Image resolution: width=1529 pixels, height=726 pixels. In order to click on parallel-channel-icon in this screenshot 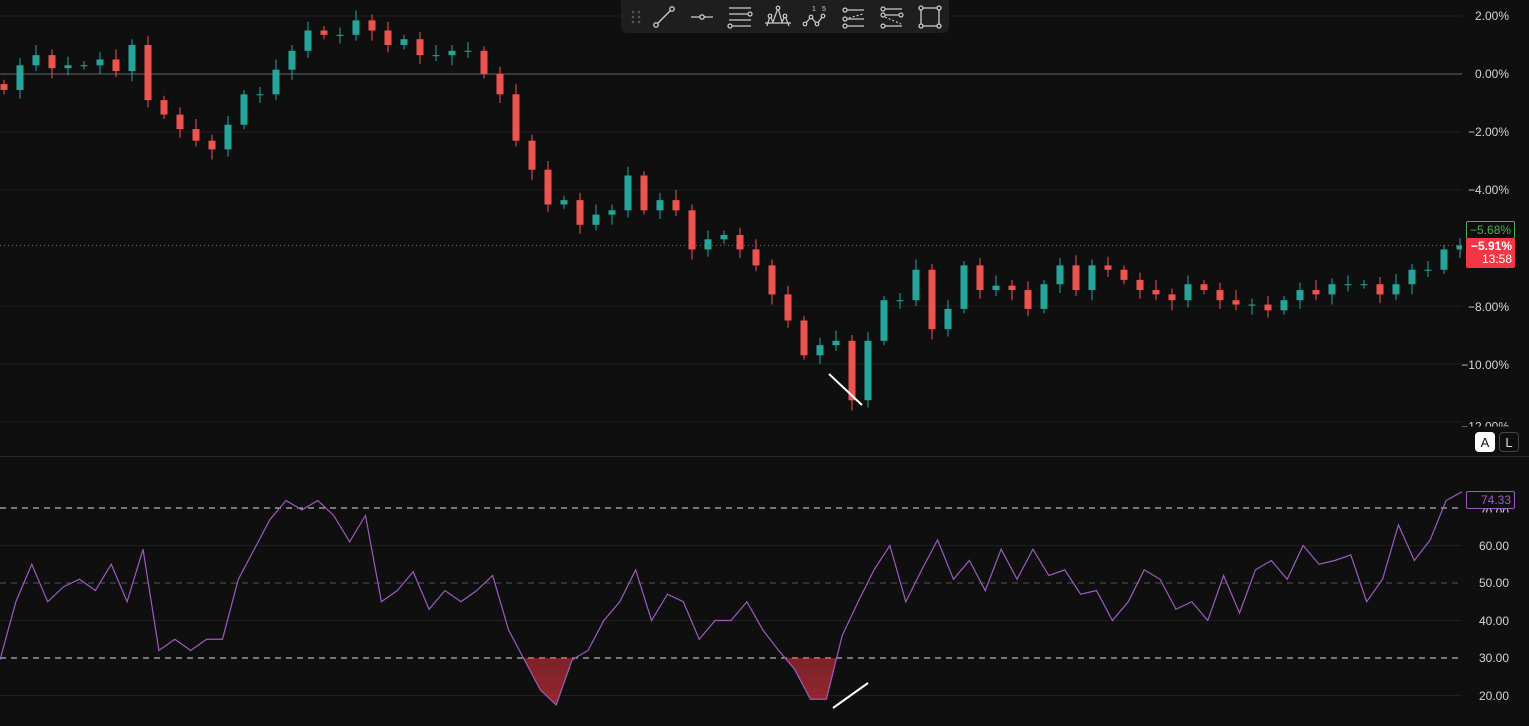, I will do `click(854, 17)`.